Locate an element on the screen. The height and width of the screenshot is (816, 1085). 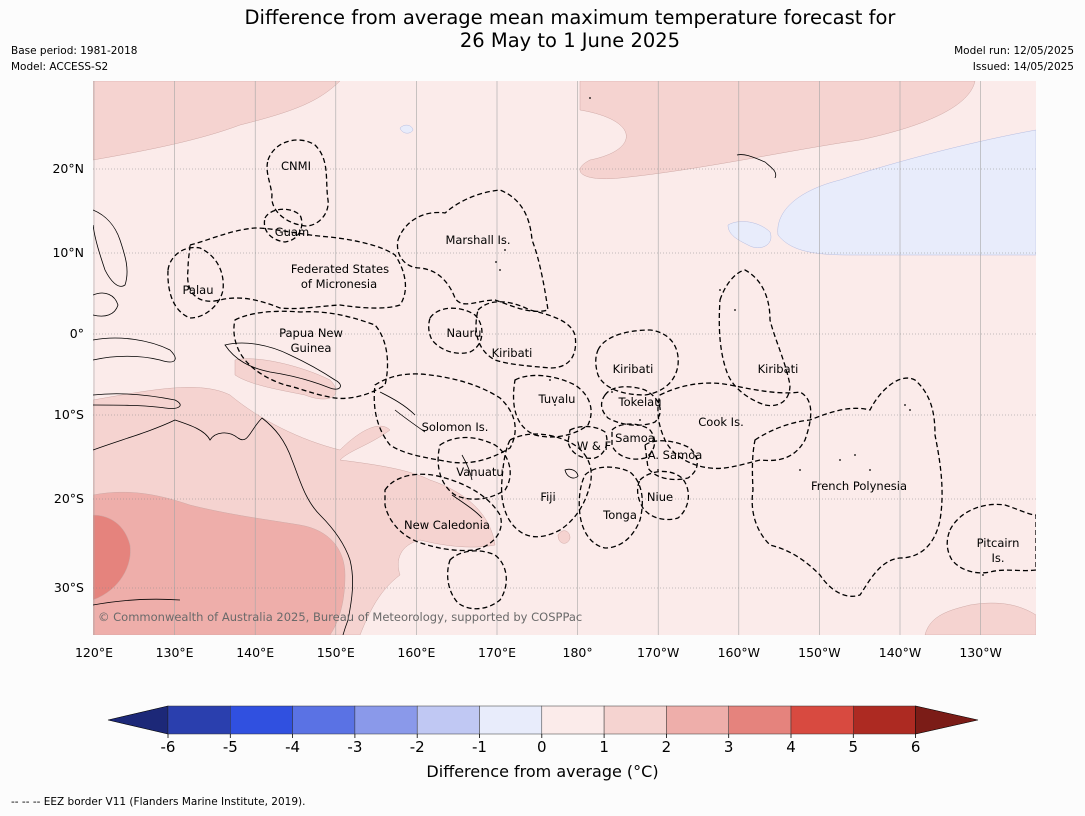
colorbar-under-arrow is located at coordinates (138, 720).